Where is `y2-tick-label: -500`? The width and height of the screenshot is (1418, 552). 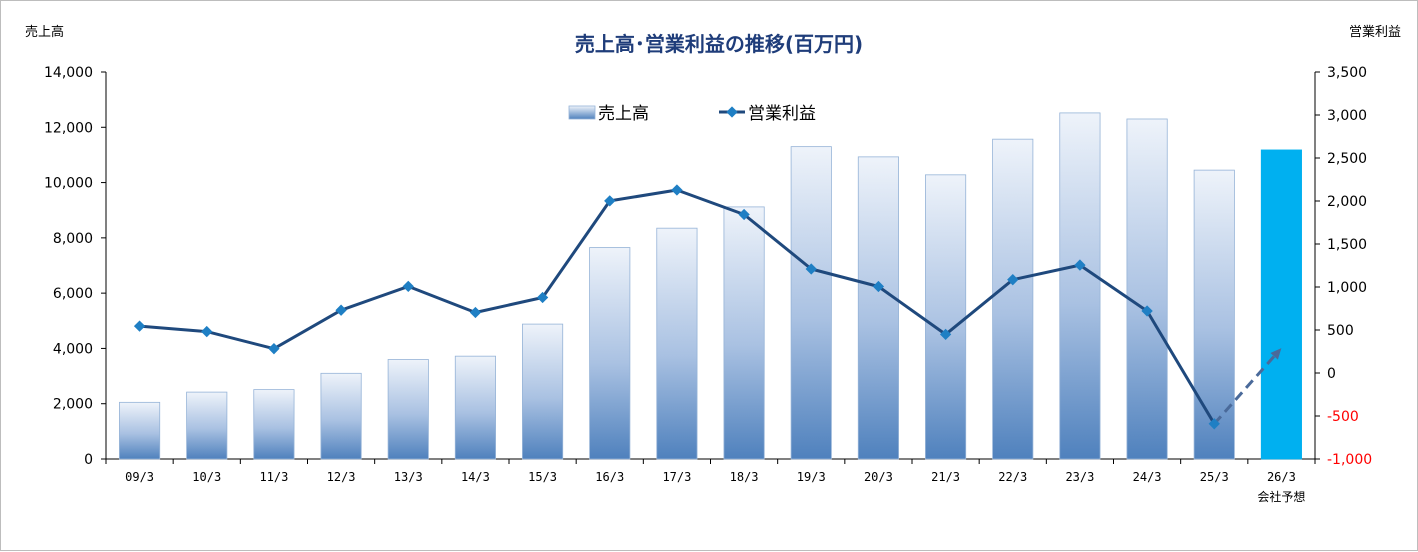 y2-tick-label: -500 is located at coordinates (1343, 417).